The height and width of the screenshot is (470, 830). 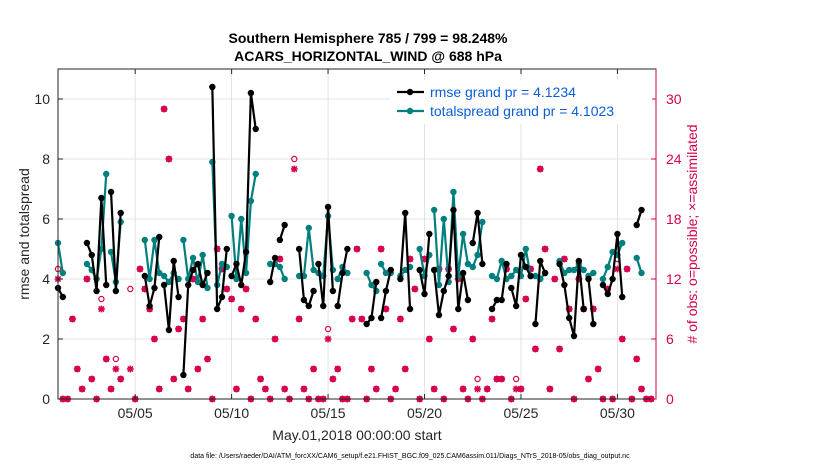 I want to click on x-tick-label: 05/20, so click(x=424, y=413).